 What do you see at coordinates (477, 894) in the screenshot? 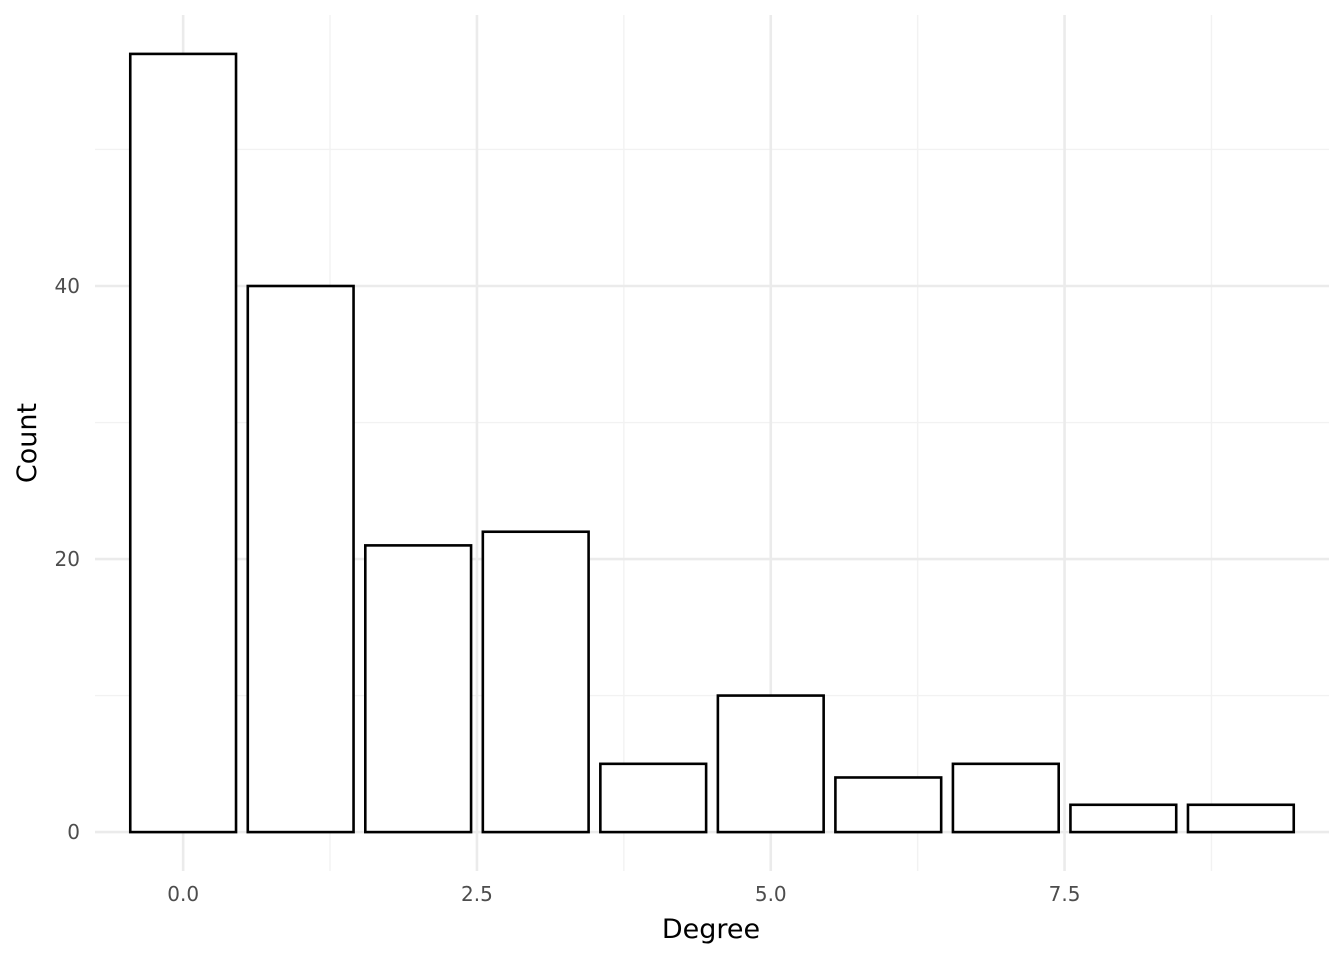
I see `x-tick-label: 2.5` at bounding box center [477, 894].